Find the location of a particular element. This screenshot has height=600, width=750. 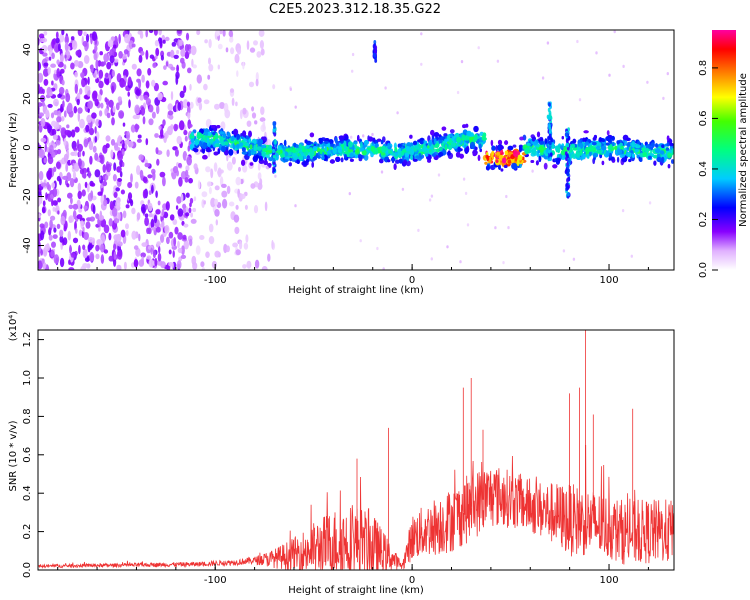

bottom-y-multiplier: (x10⁴) is located at coordinates (13, 326).